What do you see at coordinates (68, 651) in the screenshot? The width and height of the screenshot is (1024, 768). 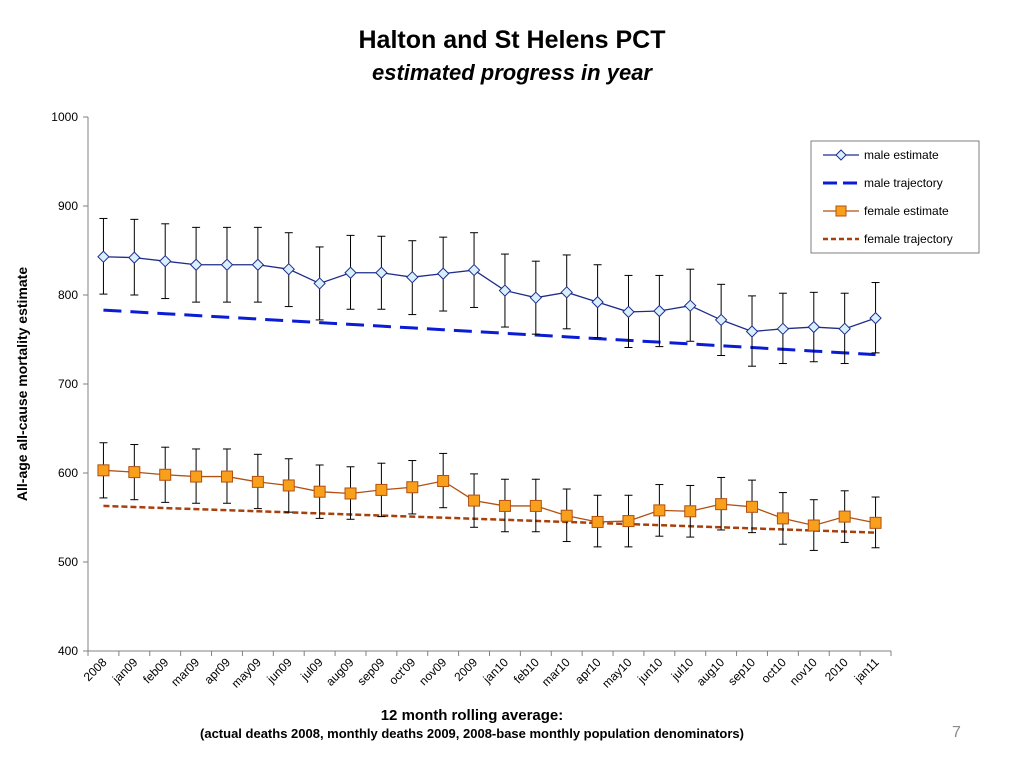 I see `y-tick-label: 400` at bounding box center [68, 651].